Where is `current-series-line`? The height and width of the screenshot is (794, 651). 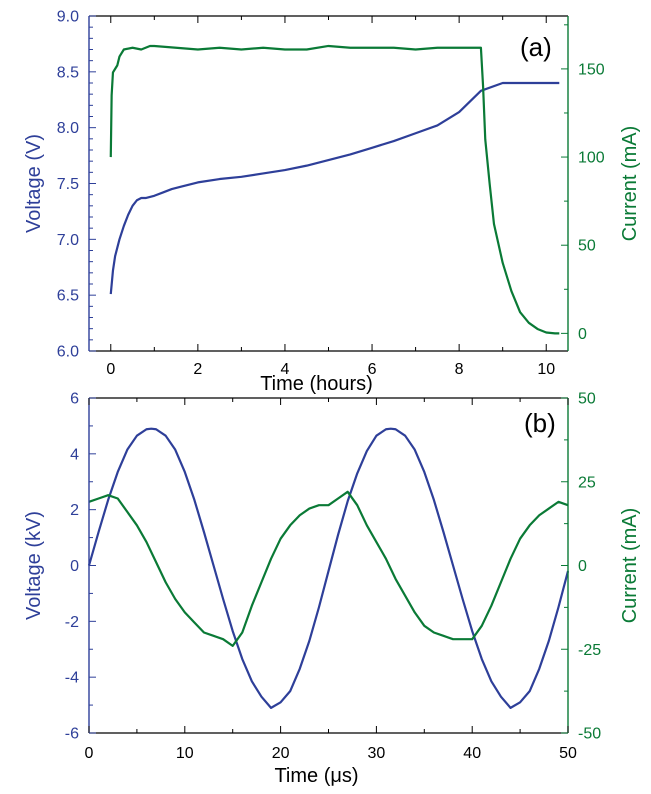
current-series-line is located at coordinates (328, 568).